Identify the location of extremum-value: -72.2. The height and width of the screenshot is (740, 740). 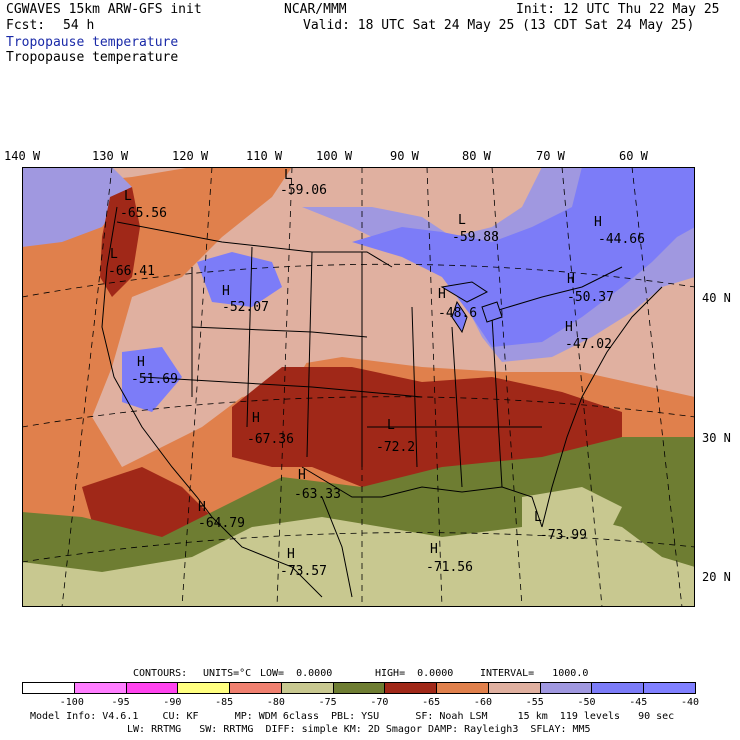
(395, 447).